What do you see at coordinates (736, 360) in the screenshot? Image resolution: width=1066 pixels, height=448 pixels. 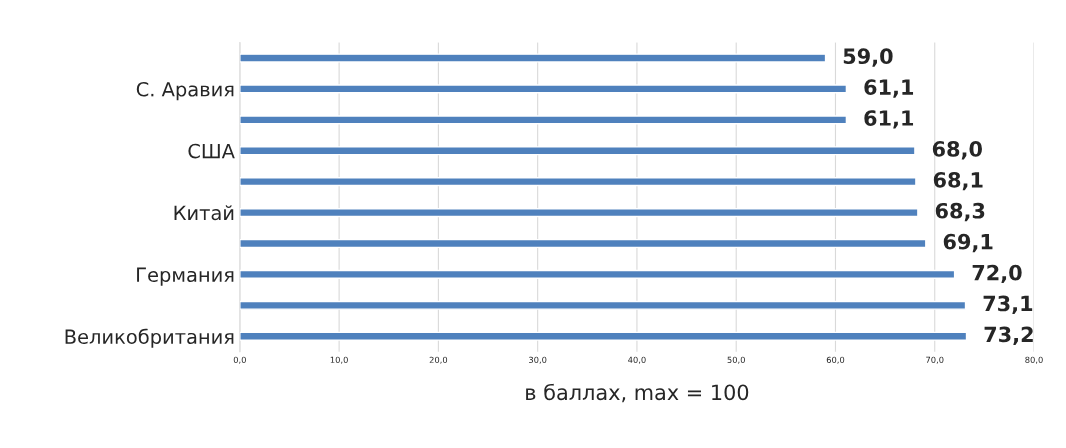 I see `x-tick-label: 50,0` at bounding box center [736, 360].